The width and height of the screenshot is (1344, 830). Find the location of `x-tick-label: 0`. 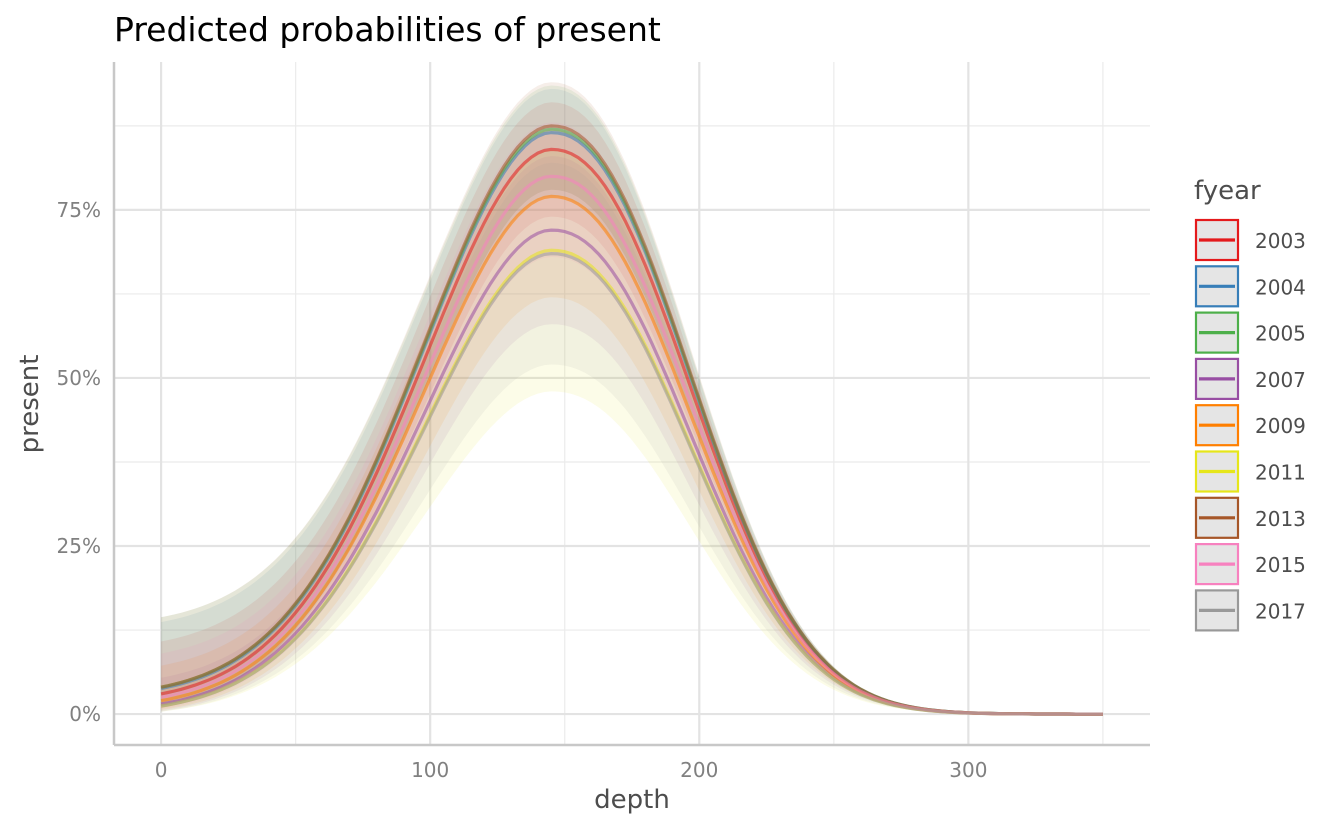

x-tick-label: 0 is located at coordinates (161, 770).